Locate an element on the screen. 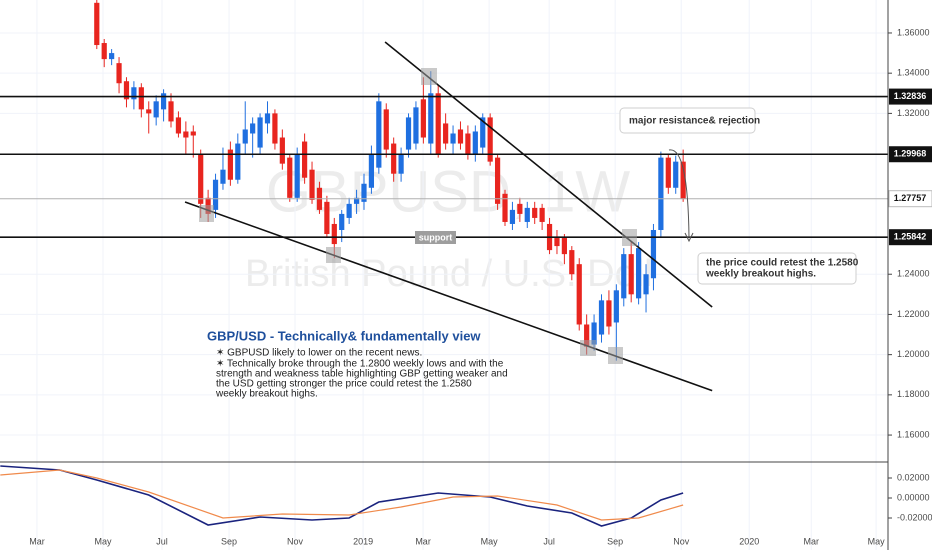 The width and height of the screenshot is (932, 550). x-tick-label: Sep is located at coordinates (615, 541).